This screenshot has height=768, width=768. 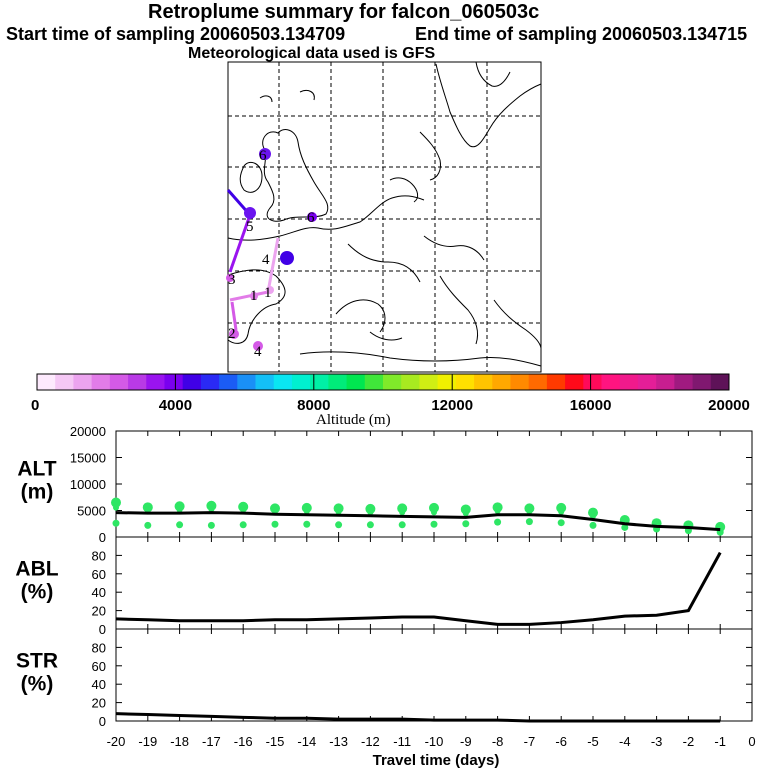 What do you see at coordinates (36, 469) in the screenshot?
I see `panel-label: ALT` at bounding box center [36, 469].